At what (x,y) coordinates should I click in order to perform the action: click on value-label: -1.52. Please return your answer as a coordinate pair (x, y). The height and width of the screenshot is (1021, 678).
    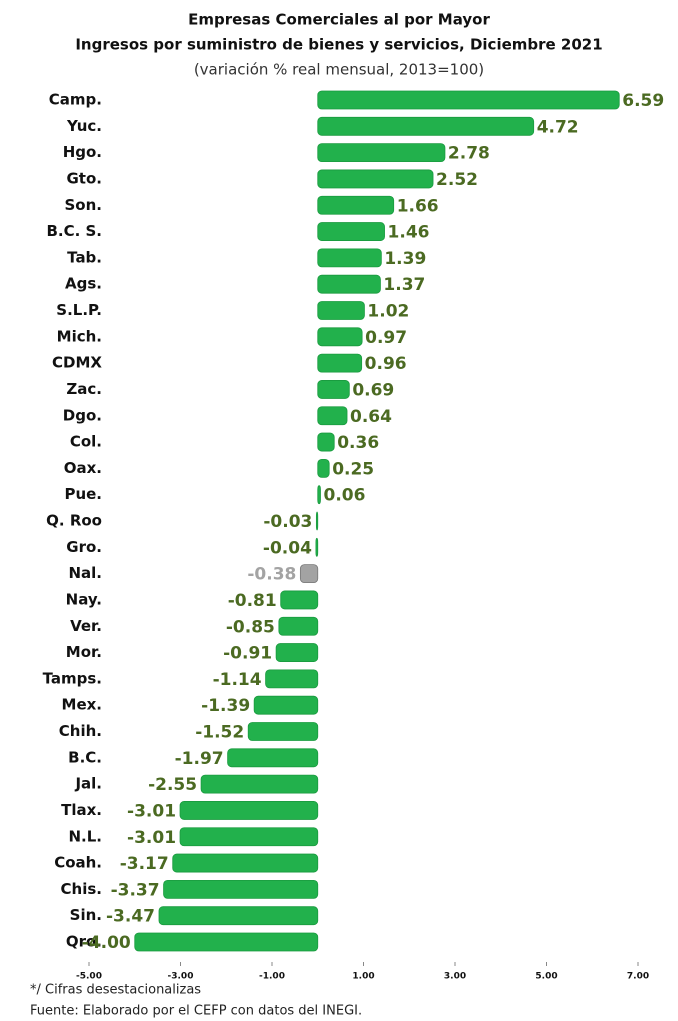
    Looking at the image, I should click on (219, 733).